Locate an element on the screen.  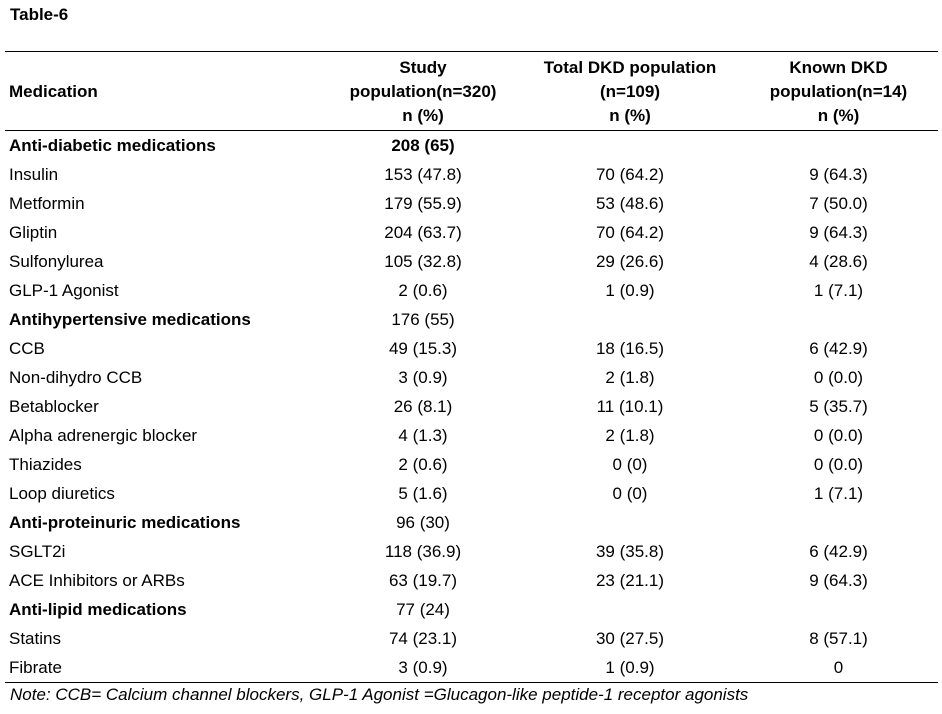
header-known-dkd: Known DKD population(n=14) n (%) is located at coordinates (838, 91).